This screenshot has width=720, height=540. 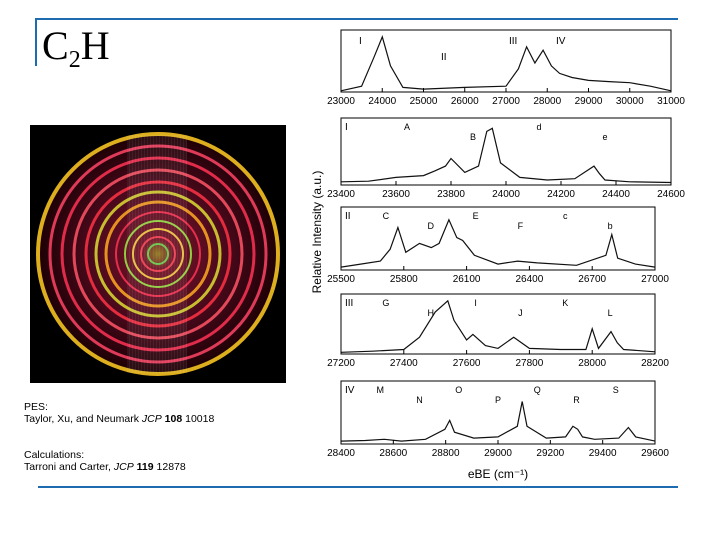 What do you see at coordinates (341, 363) in the screenshot?
I see `x-tick-label: 27200` at bounding box center [341, 363].